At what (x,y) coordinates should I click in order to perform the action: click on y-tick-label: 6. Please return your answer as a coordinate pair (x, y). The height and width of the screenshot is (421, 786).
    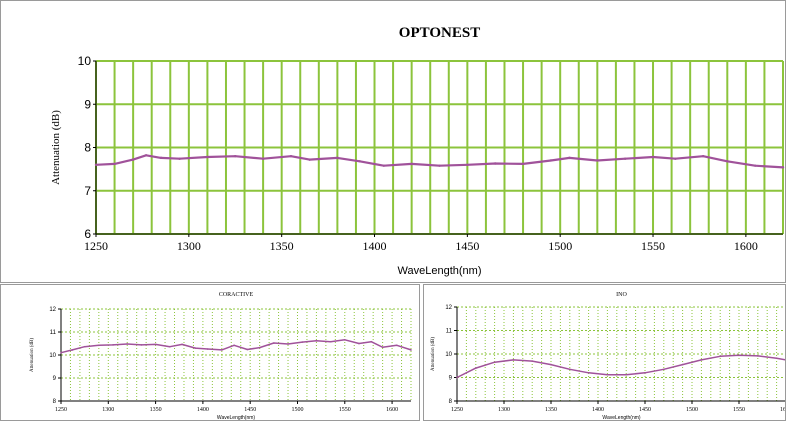
    Looking at the image, I should click on (87, 234).